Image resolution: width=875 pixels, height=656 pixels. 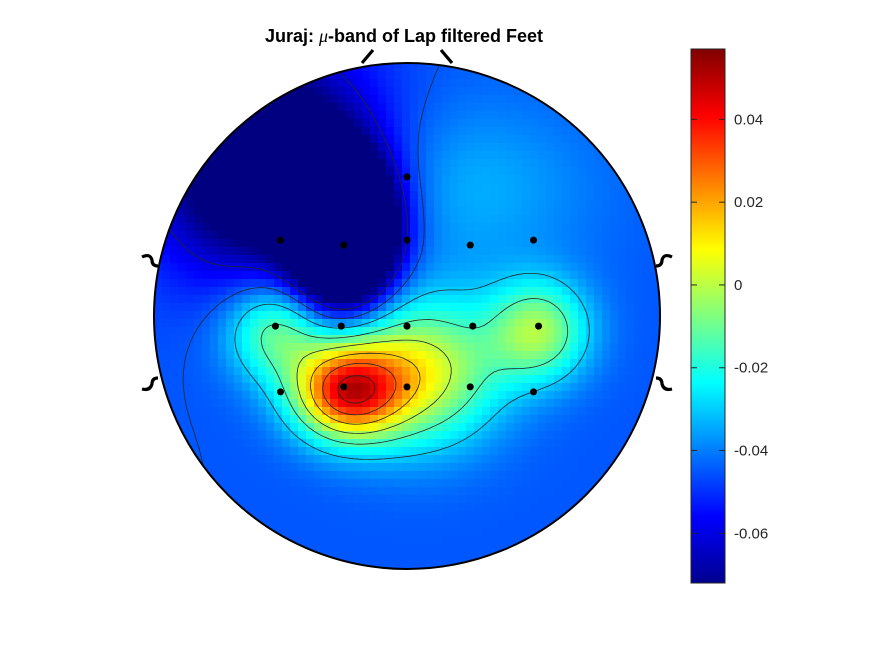 What do you see at coordinates (664, 322) in the screenshot?
I see `right-ear-mark` at bounding box center [664, 322].